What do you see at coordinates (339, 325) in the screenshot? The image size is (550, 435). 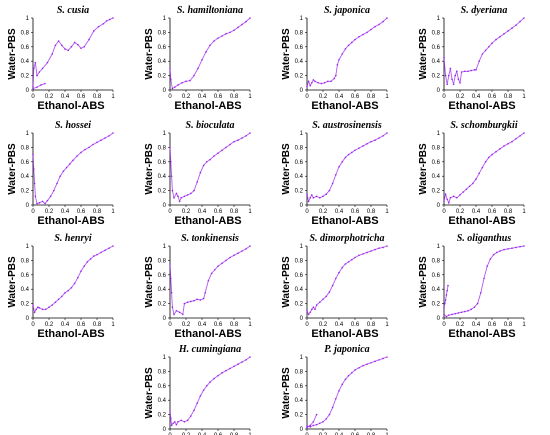 I see `x-tick-label: 0.4` at bounding box center [339, 325].